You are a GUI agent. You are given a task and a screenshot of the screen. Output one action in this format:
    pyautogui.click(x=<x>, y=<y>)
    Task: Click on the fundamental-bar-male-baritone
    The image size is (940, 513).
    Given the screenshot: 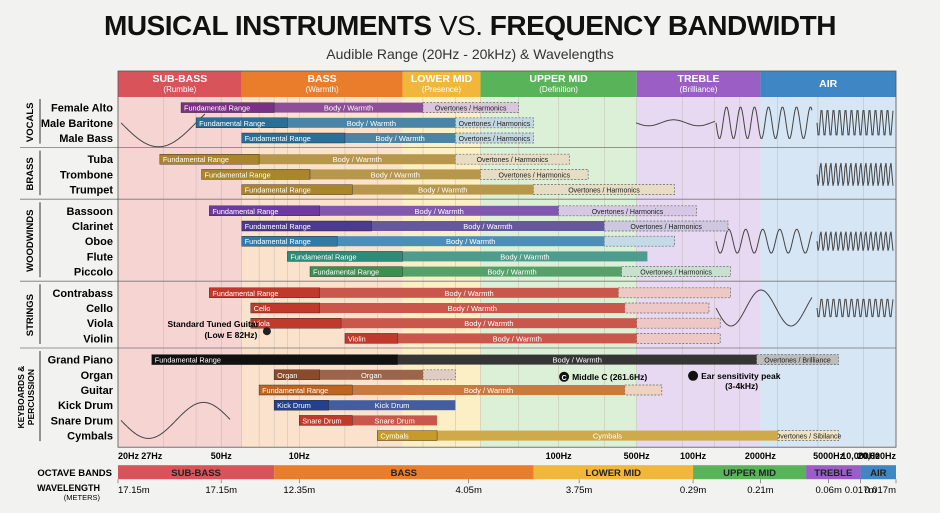 What is the action you would take?
    pyautogui.click(x=241, y=123)
    